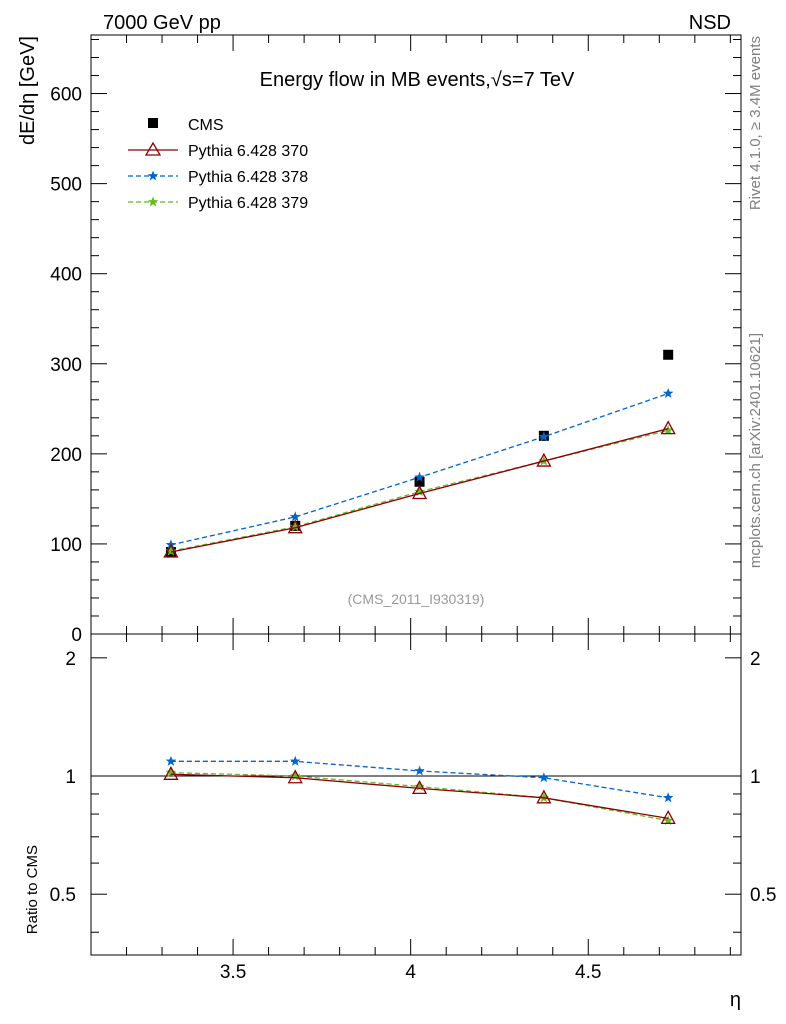 Image resolution: width=786 pixels, height=1024 pixels. What do you see at coordinates (710, 23) in the screenshot?
I see `process-label: NSD` at bounding box center [710, 23].